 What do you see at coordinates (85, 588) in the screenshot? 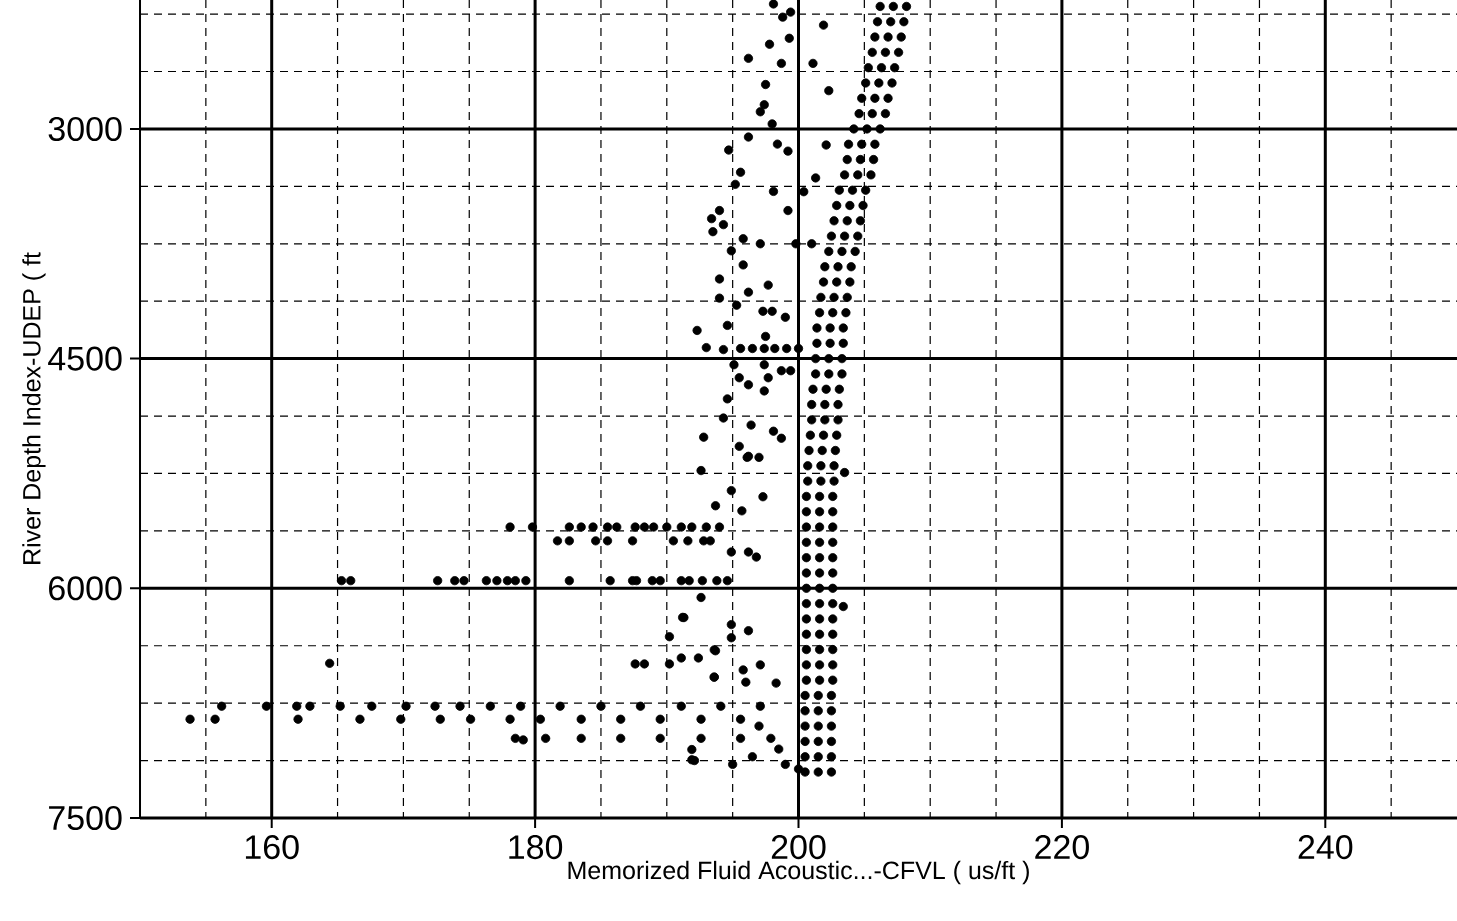
I see `y-tick-label: 6000` at bounding box center [85, 588].